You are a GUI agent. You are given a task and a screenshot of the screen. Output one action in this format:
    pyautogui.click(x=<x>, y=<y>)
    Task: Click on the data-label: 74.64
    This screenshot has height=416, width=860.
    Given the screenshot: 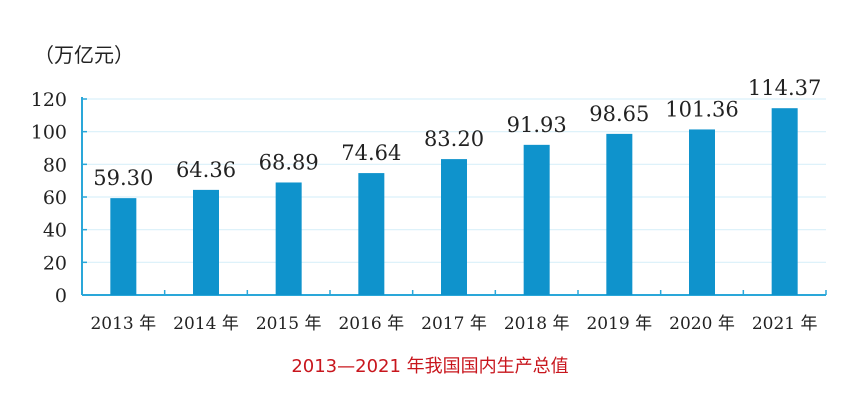 What is the action you would take?
    pyautogui.click(x=371, y=153)
    